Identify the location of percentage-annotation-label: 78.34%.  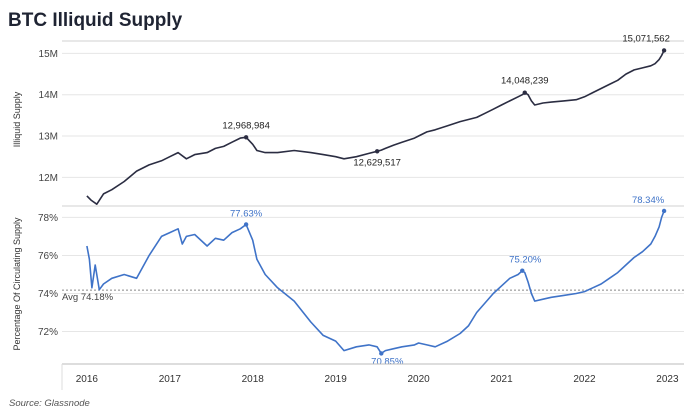
(648, 200).